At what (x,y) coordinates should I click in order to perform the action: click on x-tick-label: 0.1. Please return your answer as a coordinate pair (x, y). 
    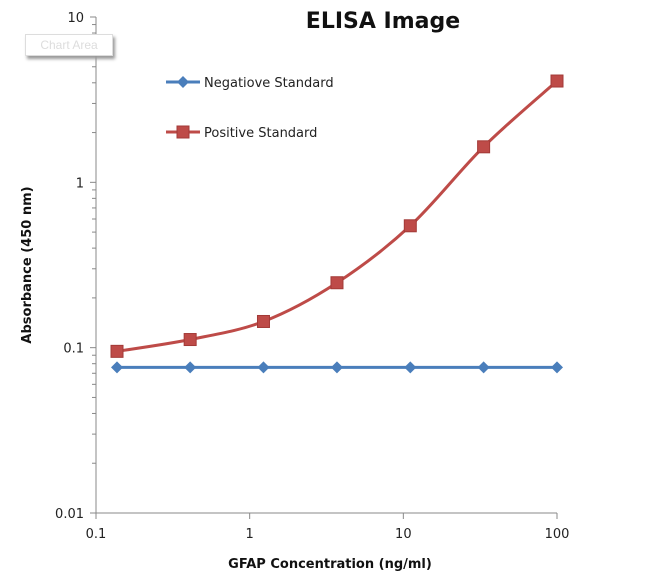
    Looking at the image, I should click on (96, 534).